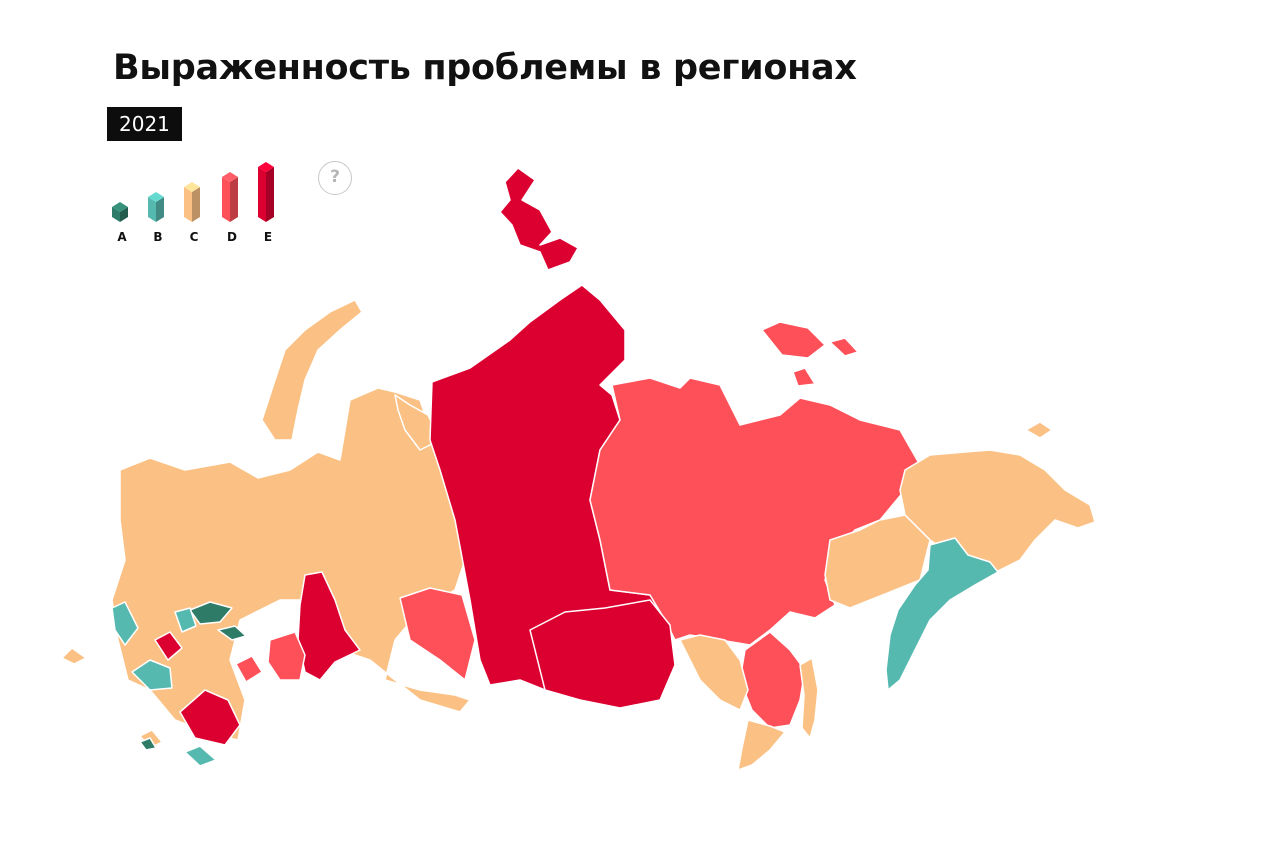 The image size is (1280, 864). I want to click on legend-item-b: B, so click(158, 200).